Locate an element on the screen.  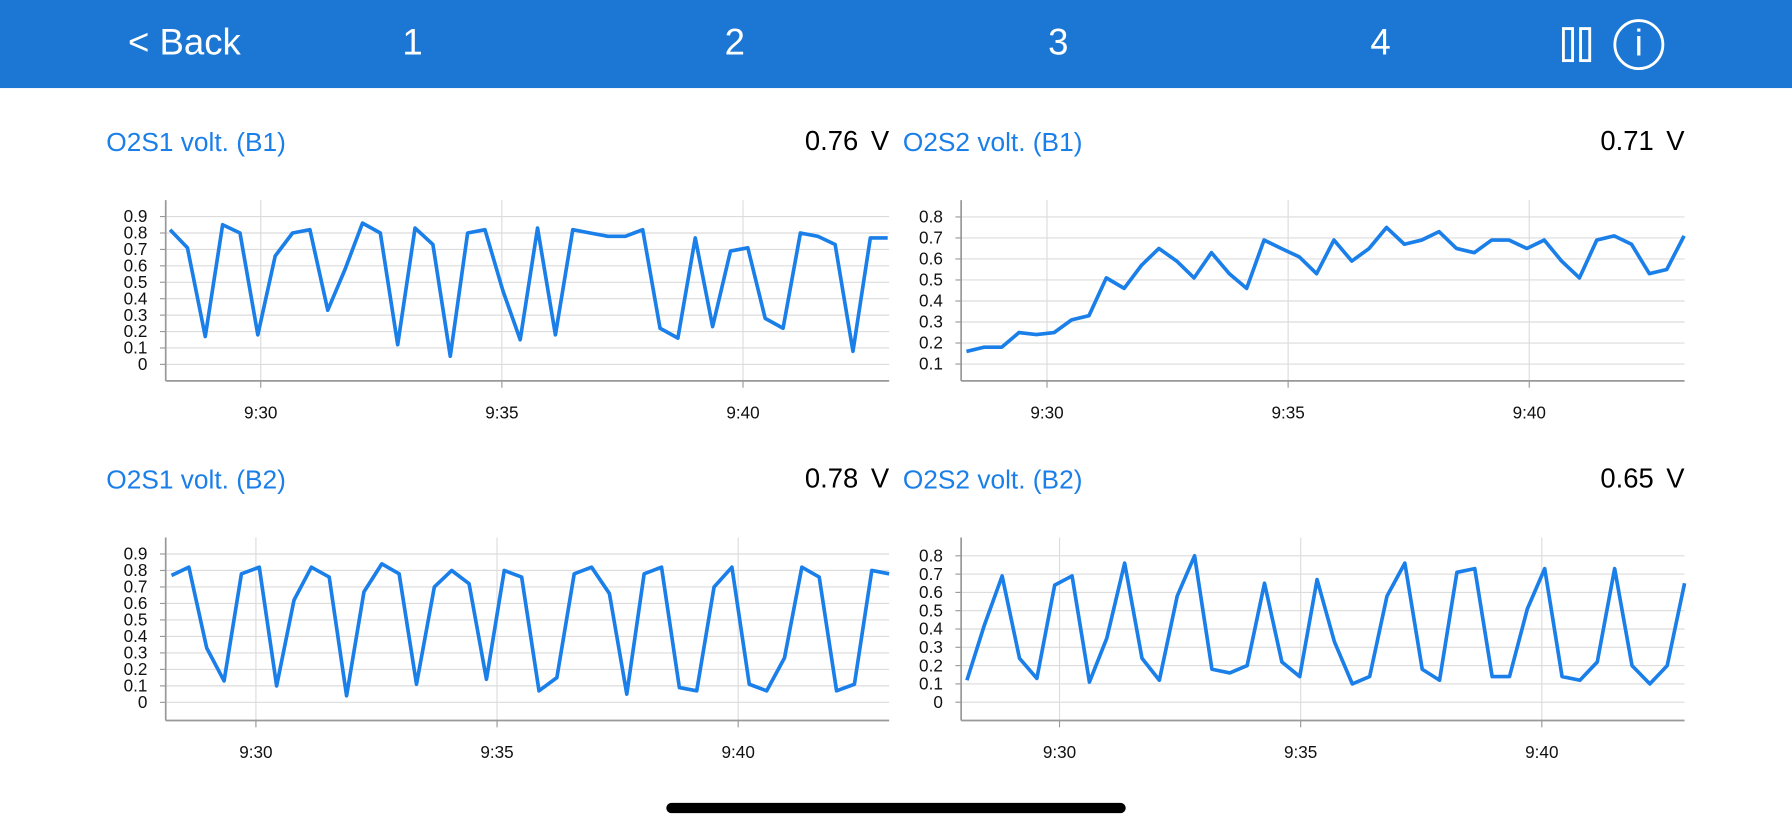
current-value: 0.65 is located at coordinates (1626, 478).